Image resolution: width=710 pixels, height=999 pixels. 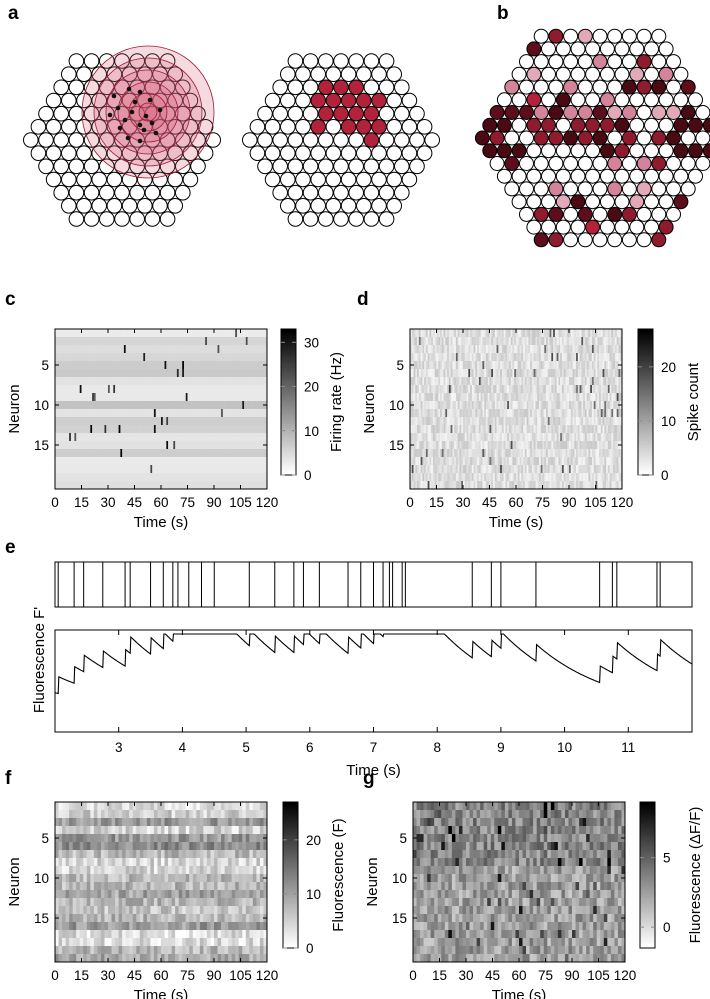 What do you see at coordinates (369, 778) in the screenshot?
I see `panel-label-g: g` at bounding box center [369, 778].